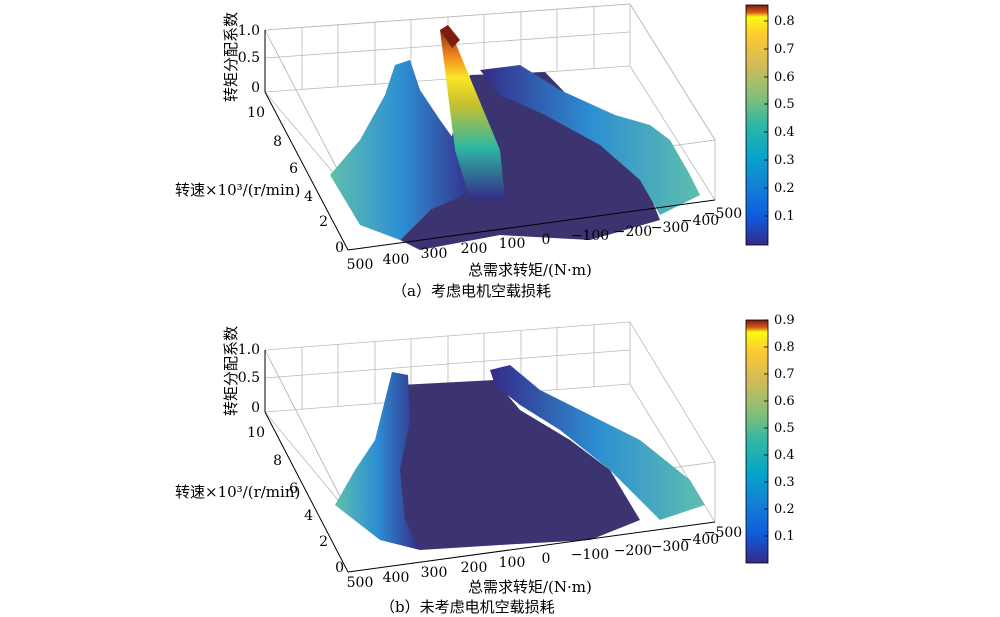 This screenshot has width=1000, height=617. What do you see at coordinates (339, 248) in the screenshot?
I see `y-tick-a-0: 0` at bounding box center [339, 248].